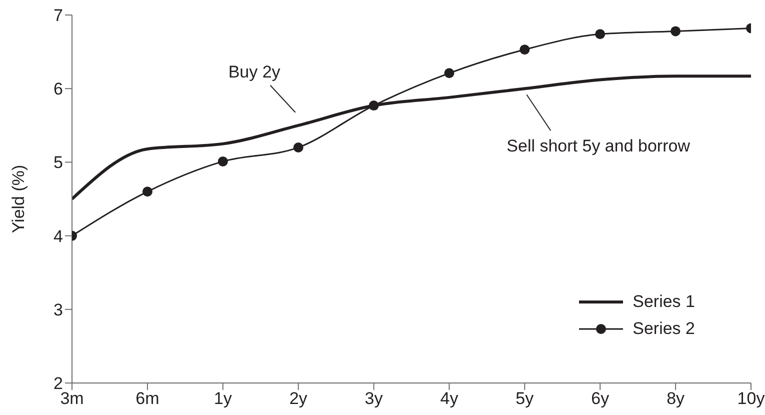 This screenshot has width=765, height=415. What do you see at coordinates (18, 199) in the screenshot?
I see `y-axis-title: Yield (%)` at bounding box center [18, 199].